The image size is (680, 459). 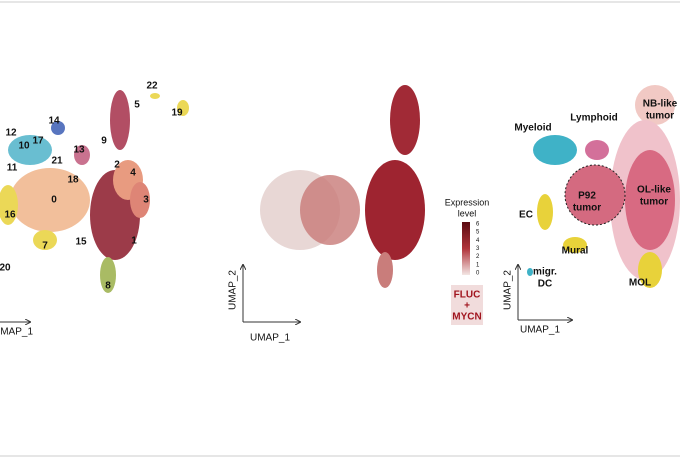 I want to click on cluster-label: 17, so click(x=38, y=141).